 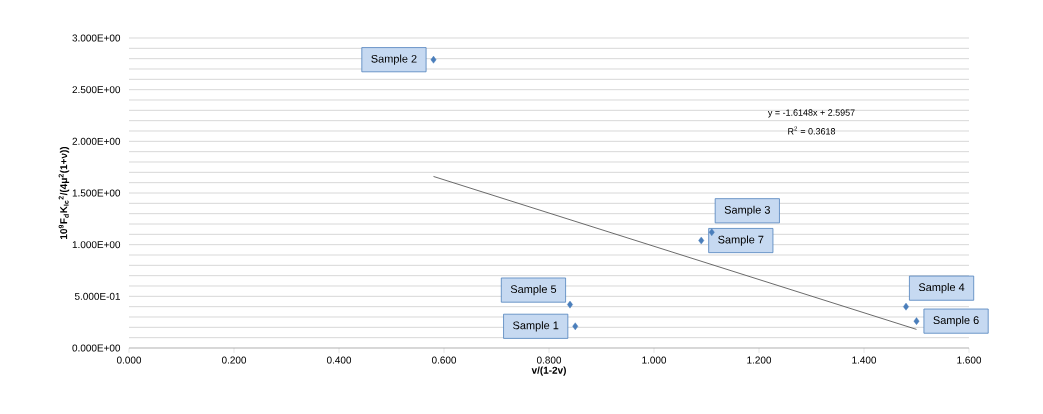 I want to click on y-tick-label: 2.500E+00, so click(x=96, y=90).